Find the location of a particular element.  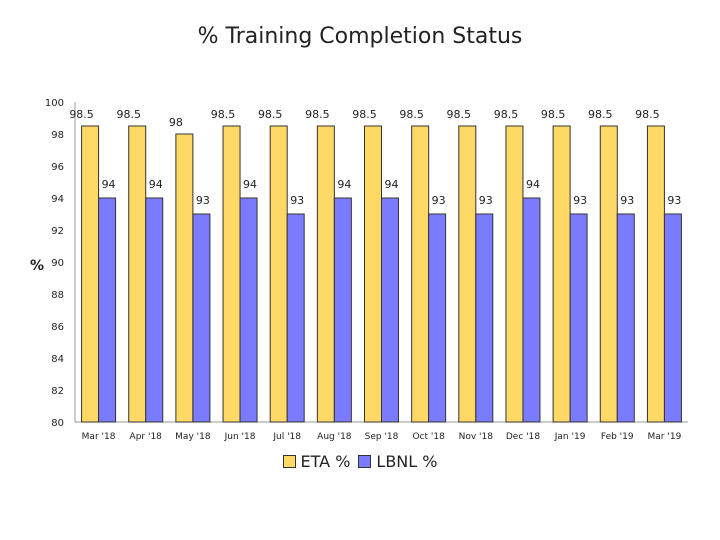

data-label-eta-0: 98.5 is located at coordinates (81, 114).